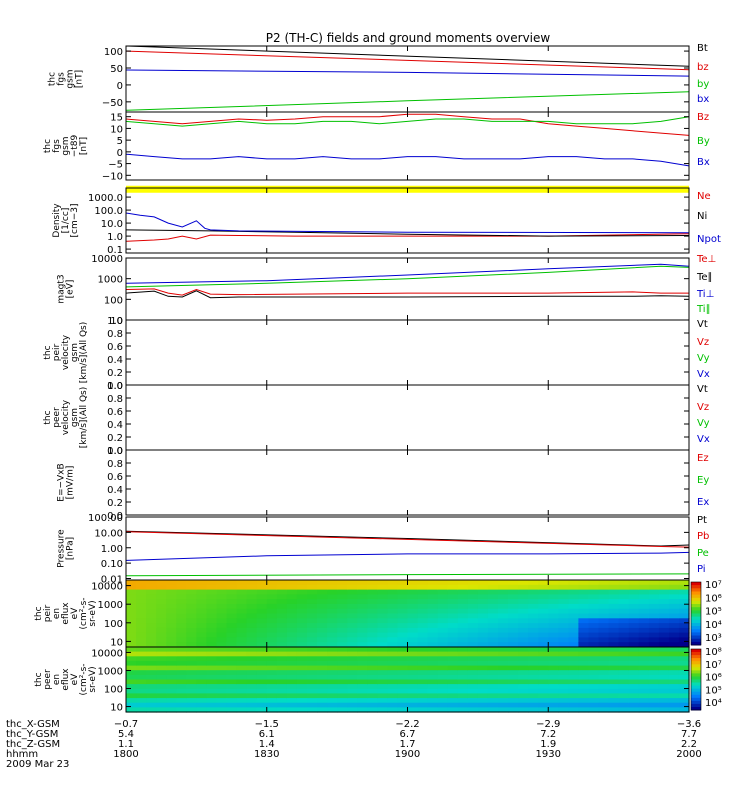 This screenshot has width=750, height=800. I want to click on series-group-p1, so click(407, 78).